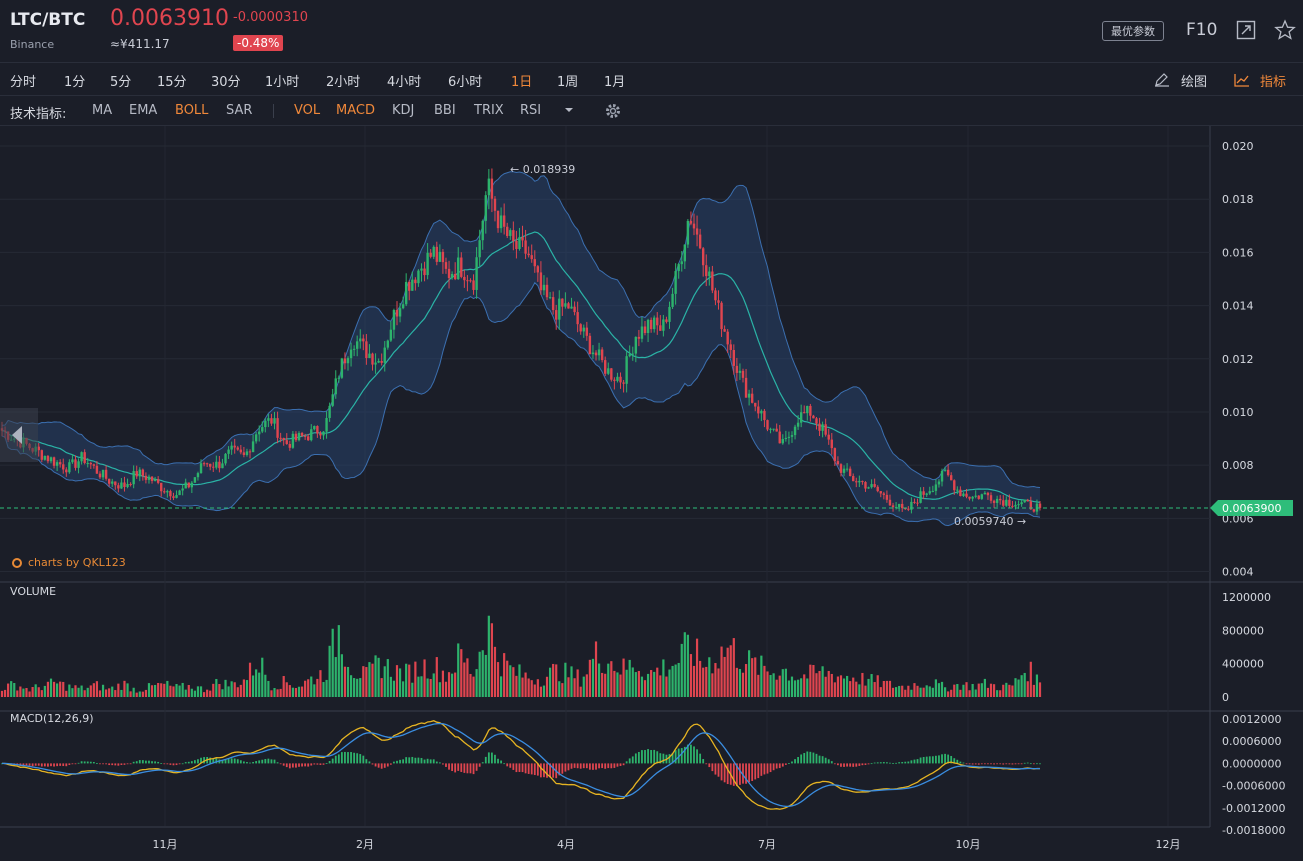  Describe the element at coordinates (1252, 741) in the screenshot. I see `macd-tick-label: 0.0006000` at that location.